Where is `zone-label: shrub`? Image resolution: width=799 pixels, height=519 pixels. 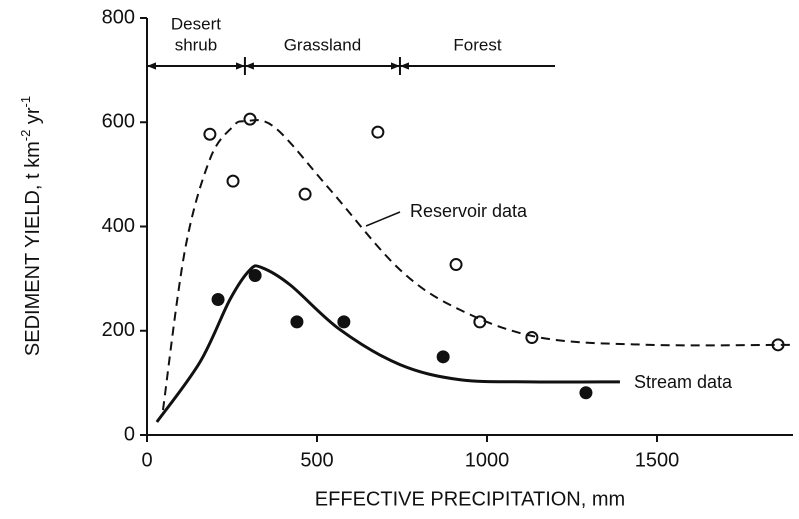 zone-label: shrub is located at coordinates (196, 44).